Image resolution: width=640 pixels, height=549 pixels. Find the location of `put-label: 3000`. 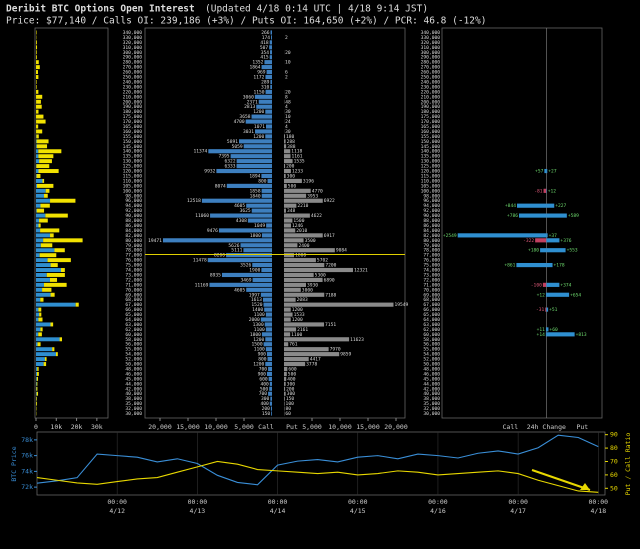

put-label: 3000 is located at coordinates (307, 290).